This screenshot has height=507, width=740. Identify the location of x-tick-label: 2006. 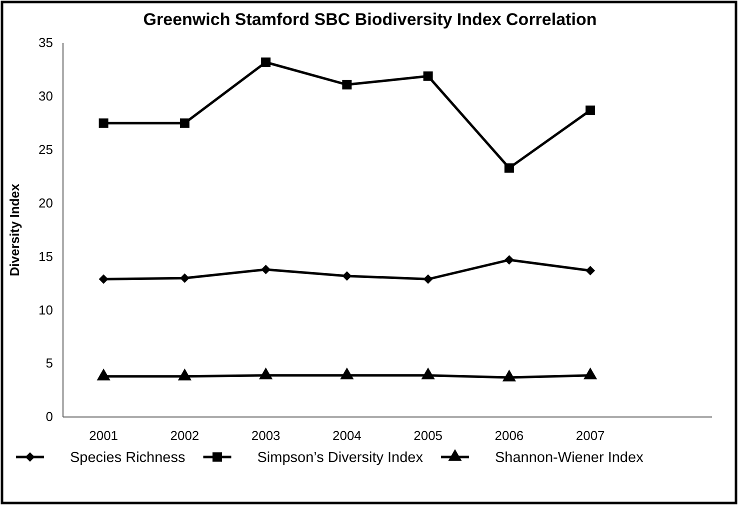
(509, 436).